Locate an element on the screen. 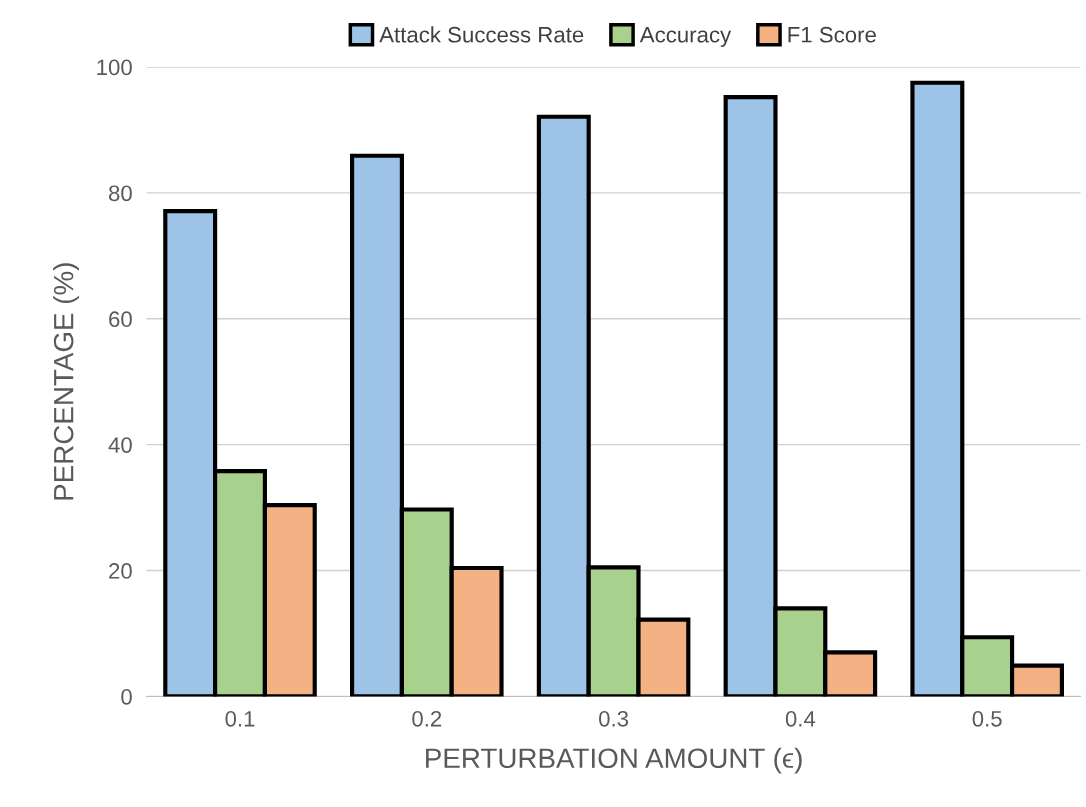  legend-label: Attack Success Rate is located at coordinates (481, 34).